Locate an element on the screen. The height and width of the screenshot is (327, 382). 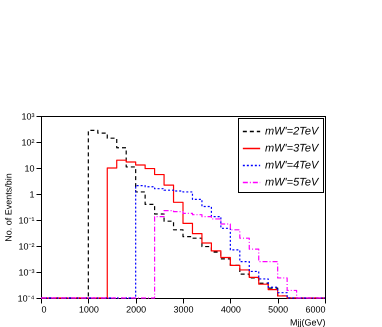
x-tick-label: 0 is located at coordinates (44, 309).